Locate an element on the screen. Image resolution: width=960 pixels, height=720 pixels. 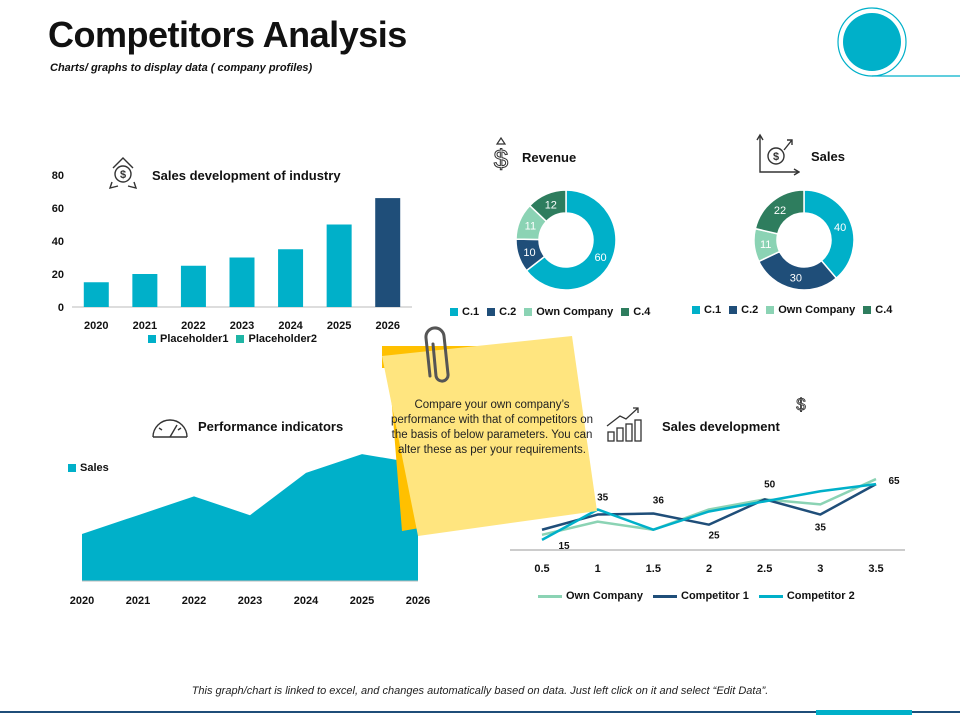
y-tick-label: 40 is located at coordinates (58, 242).